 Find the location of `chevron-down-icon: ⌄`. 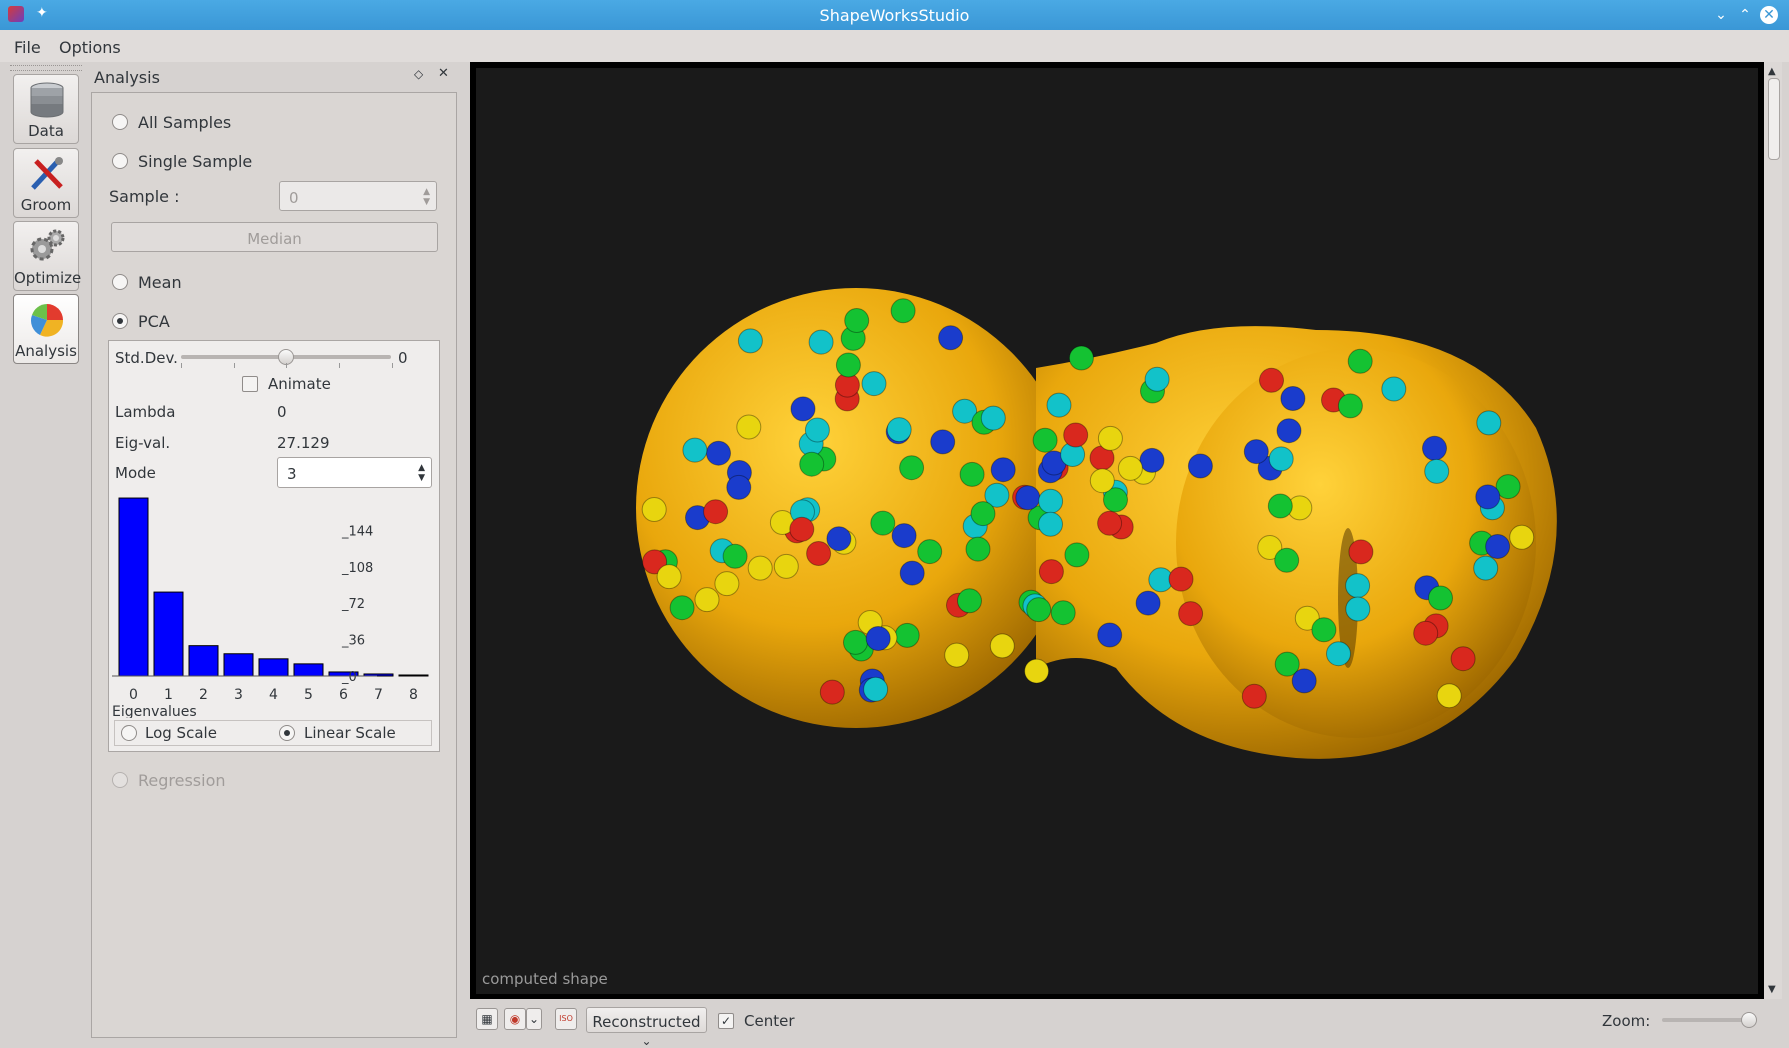

chevron-down-icon: ⌄ is located at coordinates (646, 1041).